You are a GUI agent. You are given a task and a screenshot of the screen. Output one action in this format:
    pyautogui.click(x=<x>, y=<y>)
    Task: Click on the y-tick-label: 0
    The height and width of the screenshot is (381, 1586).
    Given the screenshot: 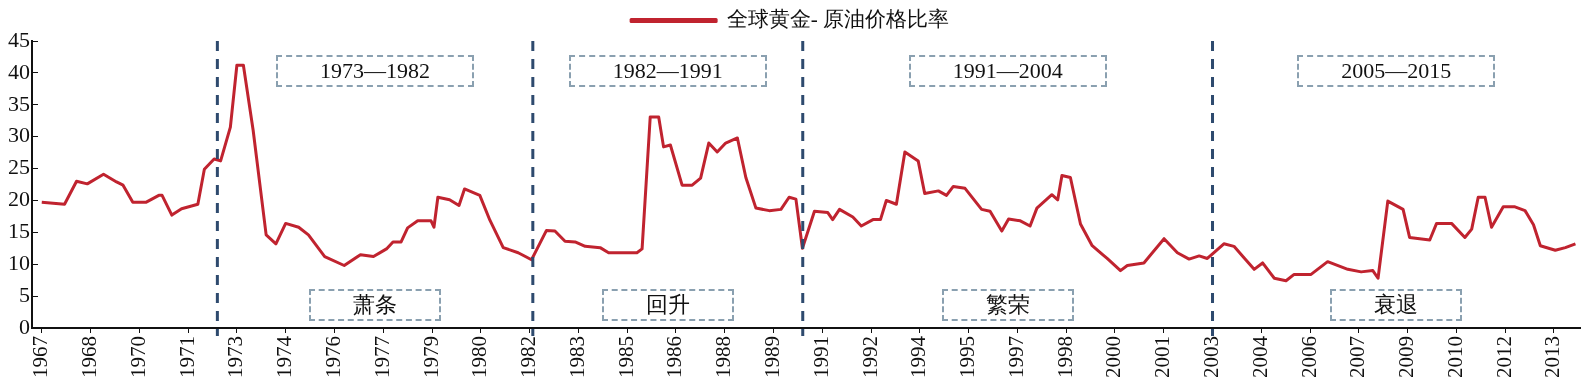 What is the action you would take?
    pyautogui.click(x=24, y=326)
    